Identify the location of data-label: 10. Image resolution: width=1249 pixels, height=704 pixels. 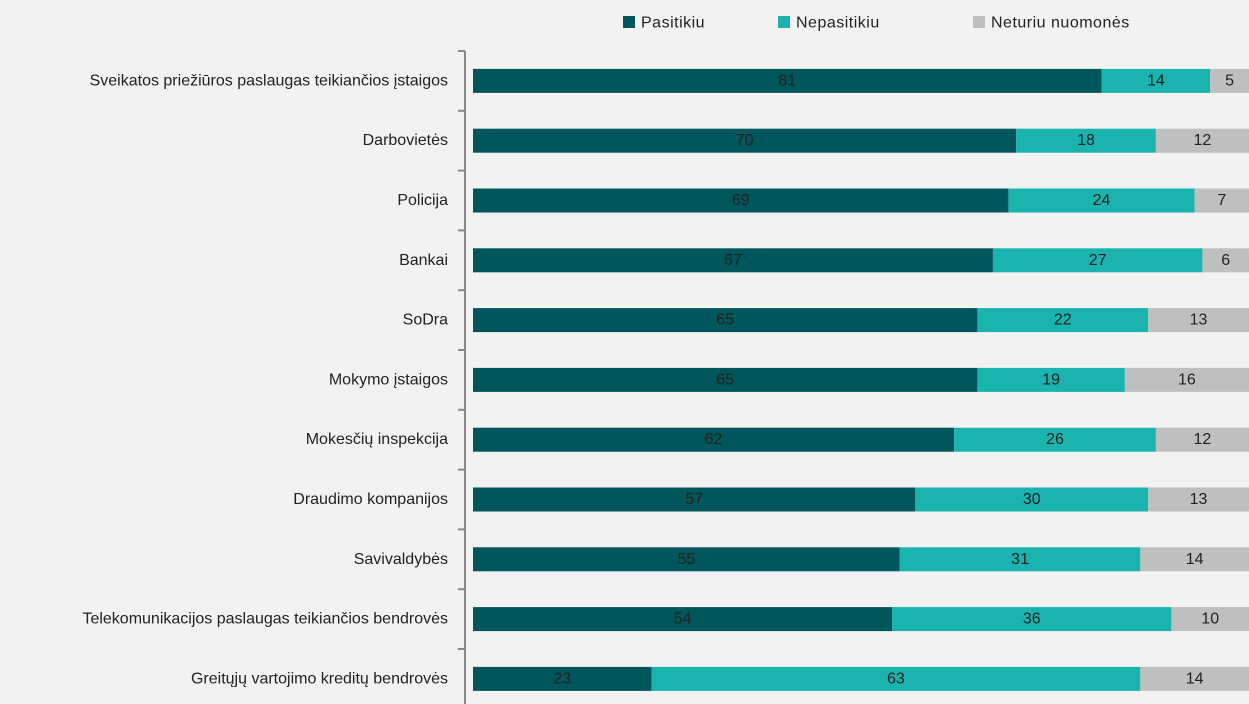
(1210, 619).